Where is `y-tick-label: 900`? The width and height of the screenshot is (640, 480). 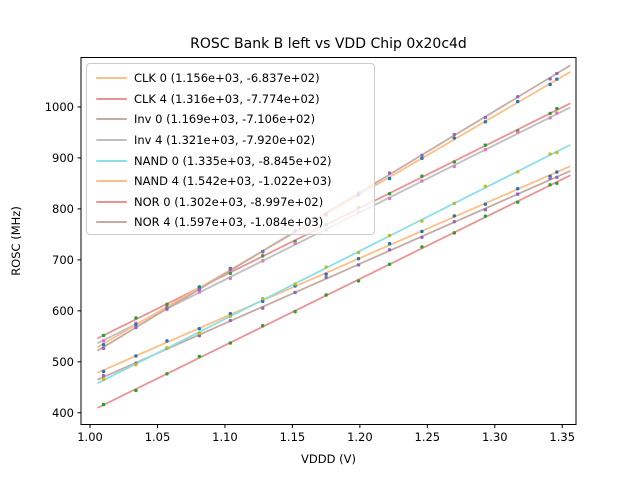 y-tick-label: 900 is located at coordinates (63, 158).